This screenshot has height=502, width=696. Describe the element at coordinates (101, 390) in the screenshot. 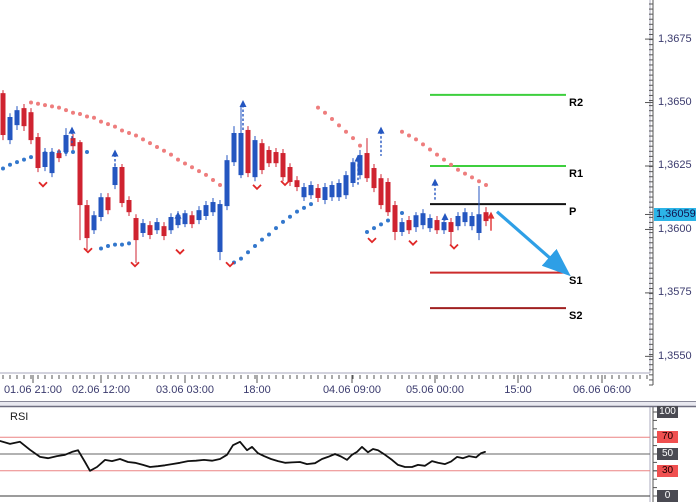

I see `time-axis-label: 02.06 12:00` at that location.